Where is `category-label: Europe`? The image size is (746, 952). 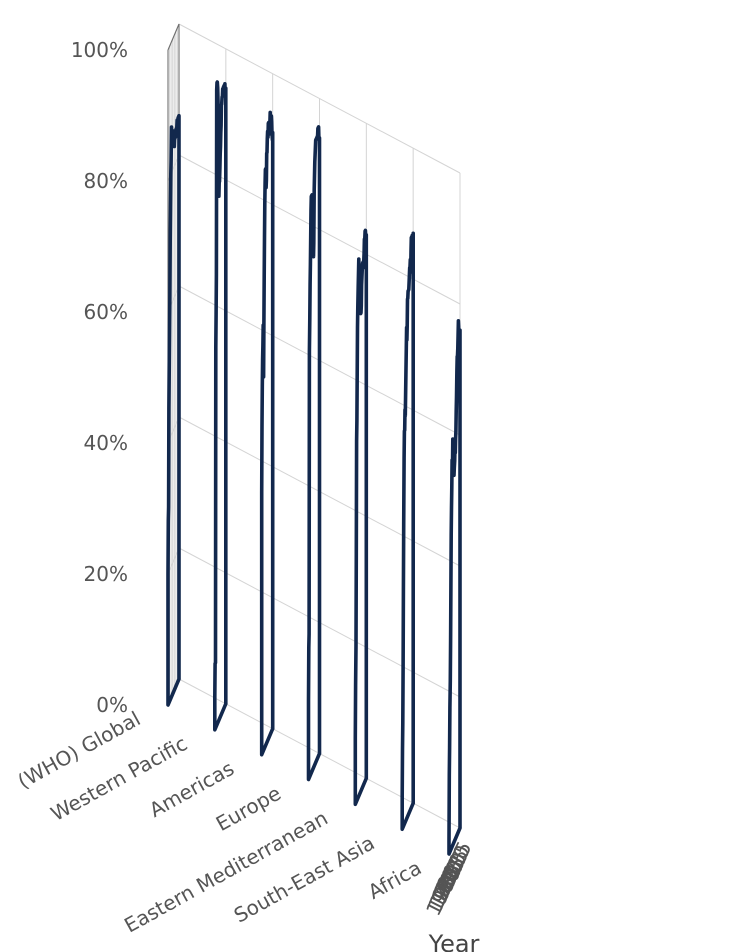 category-label: Europe is located at coordinates (248, 808).